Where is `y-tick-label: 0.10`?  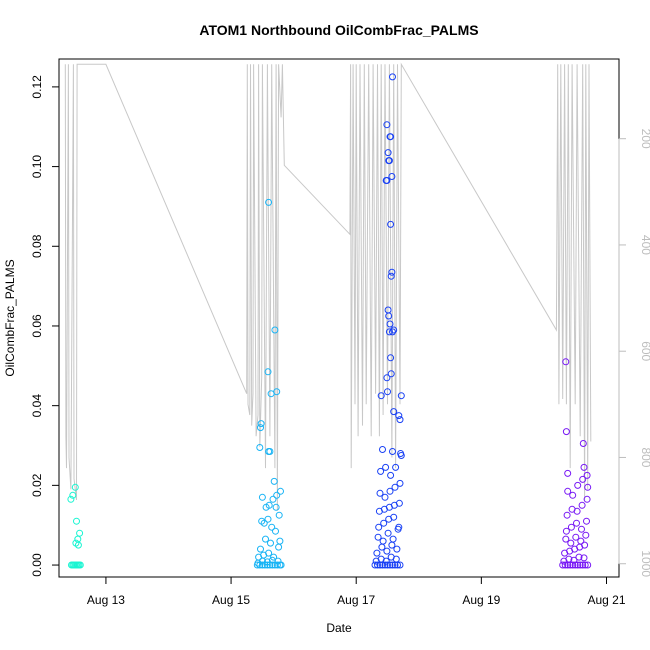
y-tick-label: 0.10 is located at coordinates (37, 167).